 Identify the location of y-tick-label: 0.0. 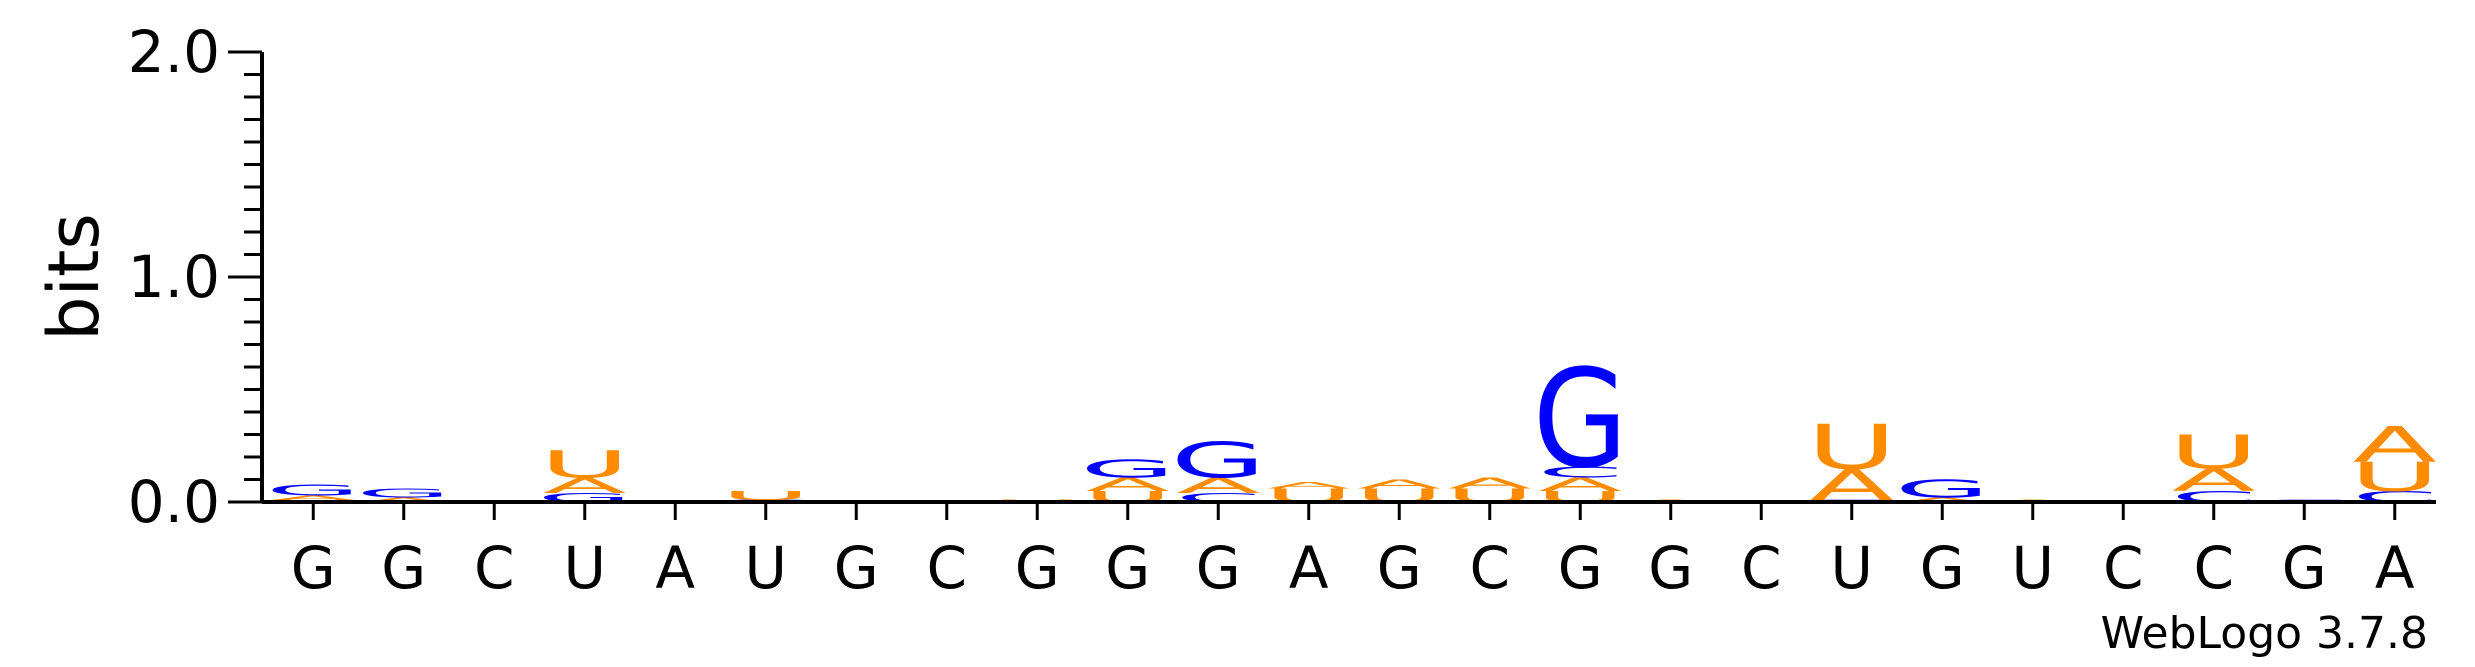
(174, 502).